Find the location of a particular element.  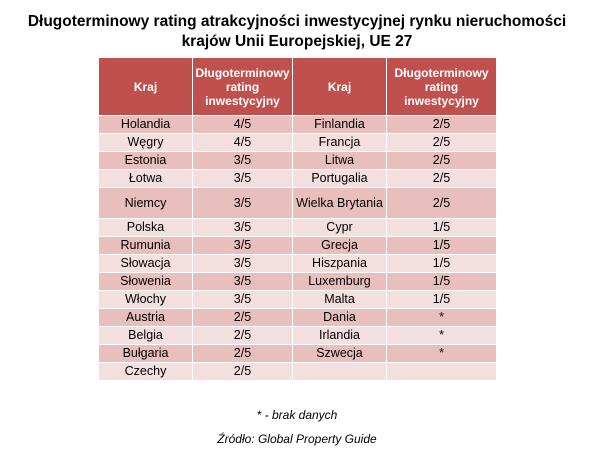

table-row: Belgia 2/5 Irlandia * is located at coordinates (297, 335).